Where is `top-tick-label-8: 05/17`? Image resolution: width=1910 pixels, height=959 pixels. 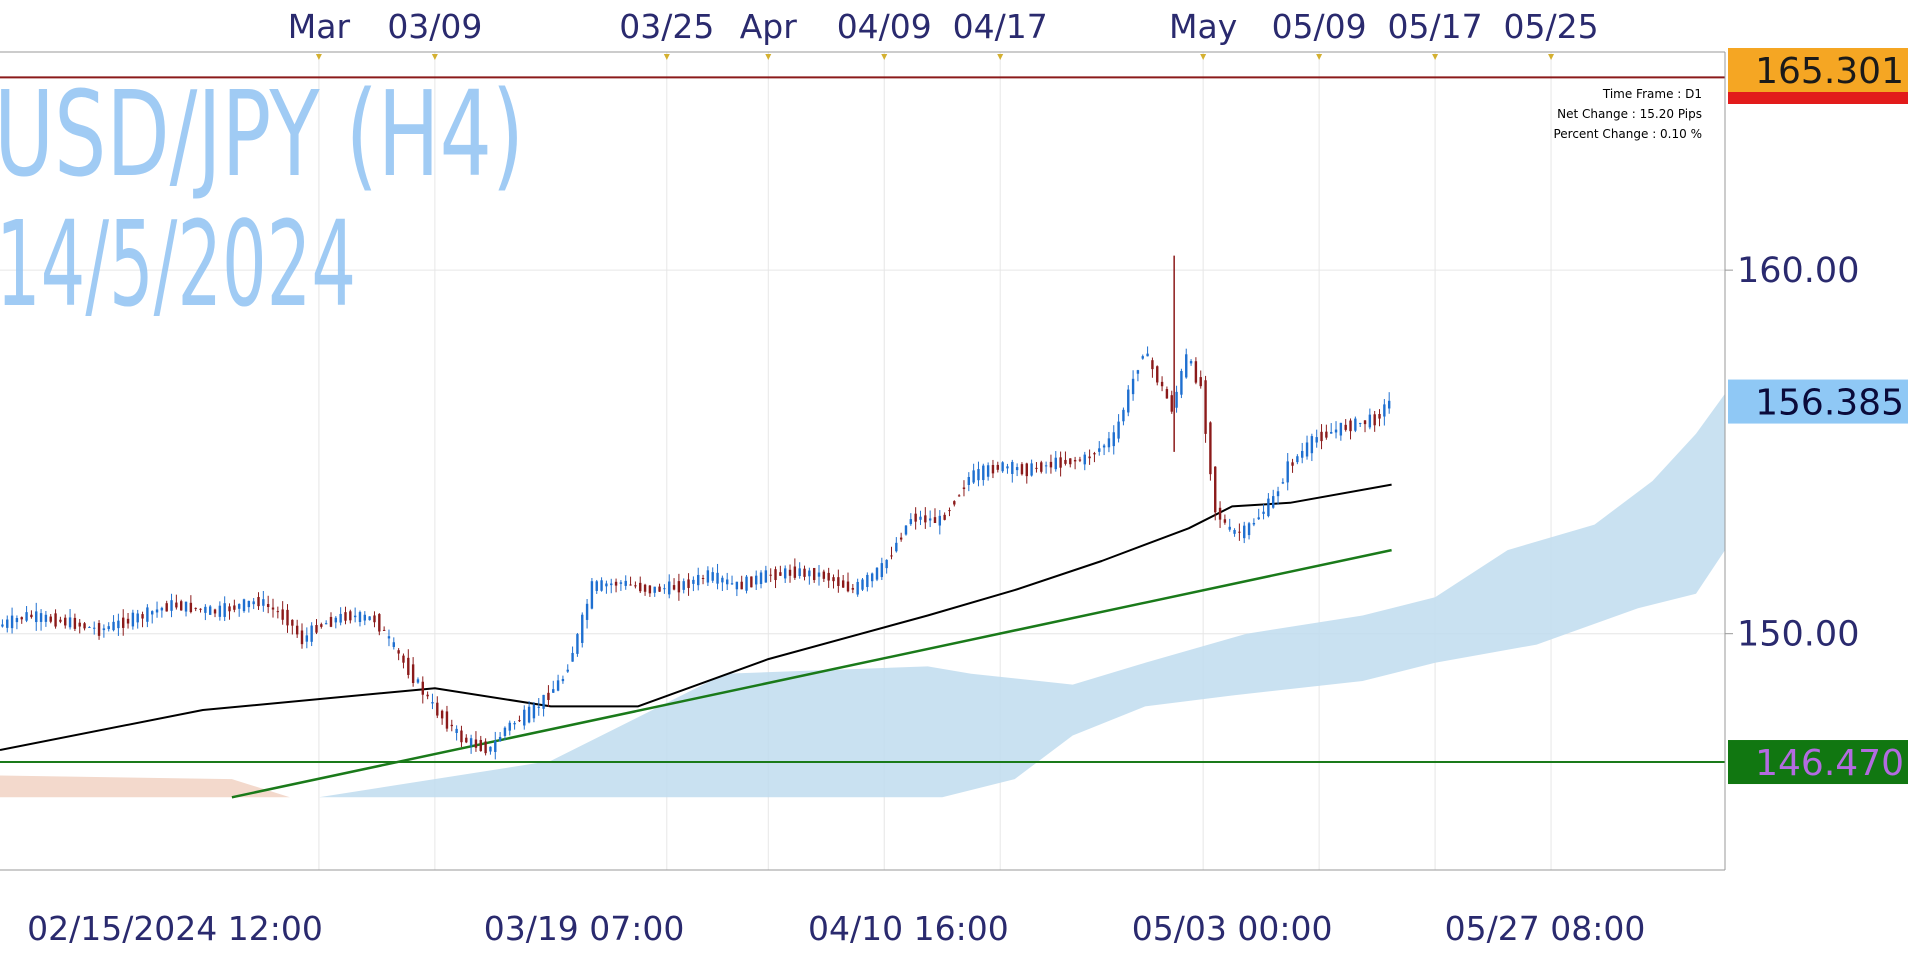
top-tick-label-8: 05/17 is located at coordinates (1435, 26).